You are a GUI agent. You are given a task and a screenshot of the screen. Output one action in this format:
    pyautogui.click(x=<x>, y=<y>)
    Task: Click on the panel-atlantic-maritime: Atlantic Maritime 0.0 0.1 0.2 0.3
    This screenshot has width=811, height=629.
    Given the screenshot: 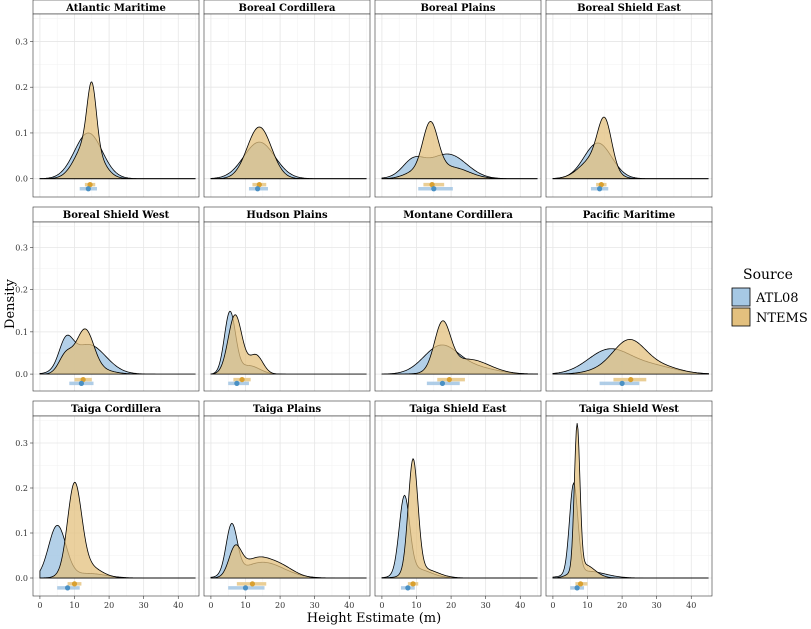 What is the action you would take?
    pyautogui.click(x=107, y=99)
    